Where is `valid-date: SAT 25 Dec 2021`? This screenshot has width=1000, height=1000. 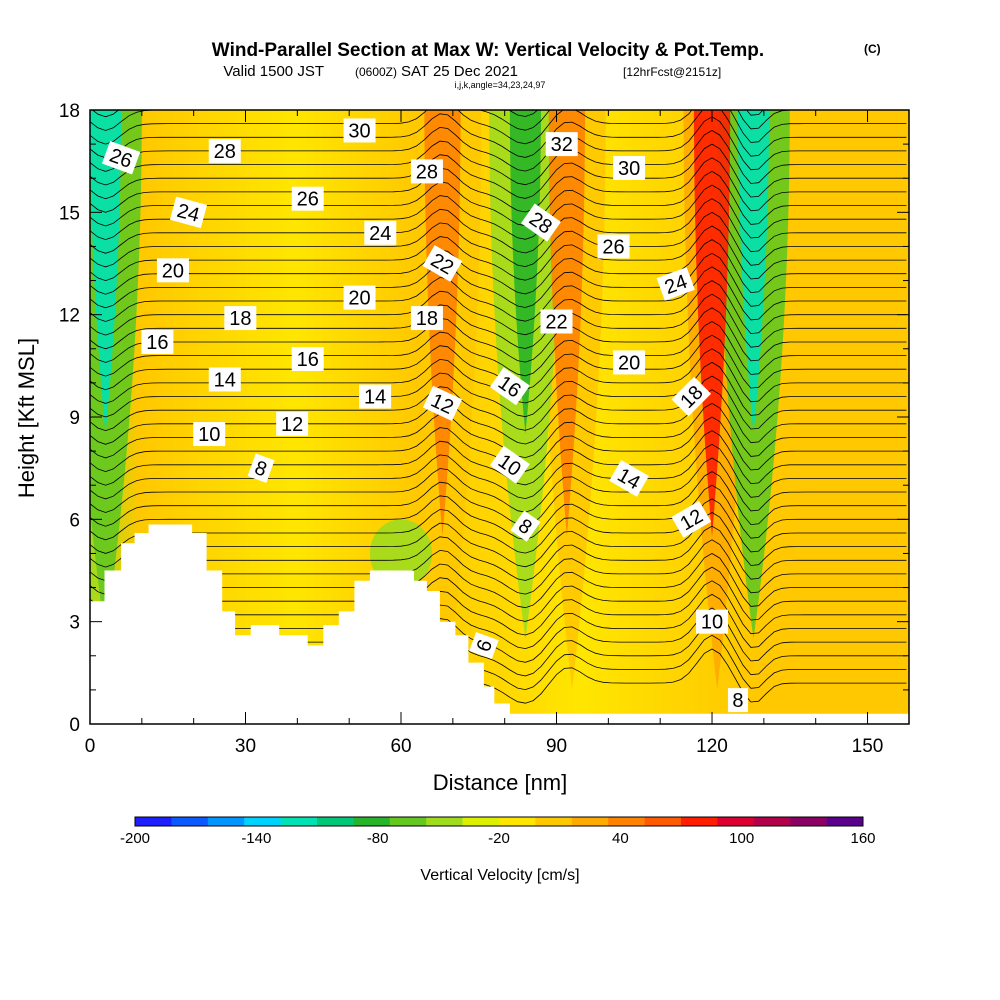
valid-date: SAT 25 Dec 2021 is located at coordinates (459, 71).